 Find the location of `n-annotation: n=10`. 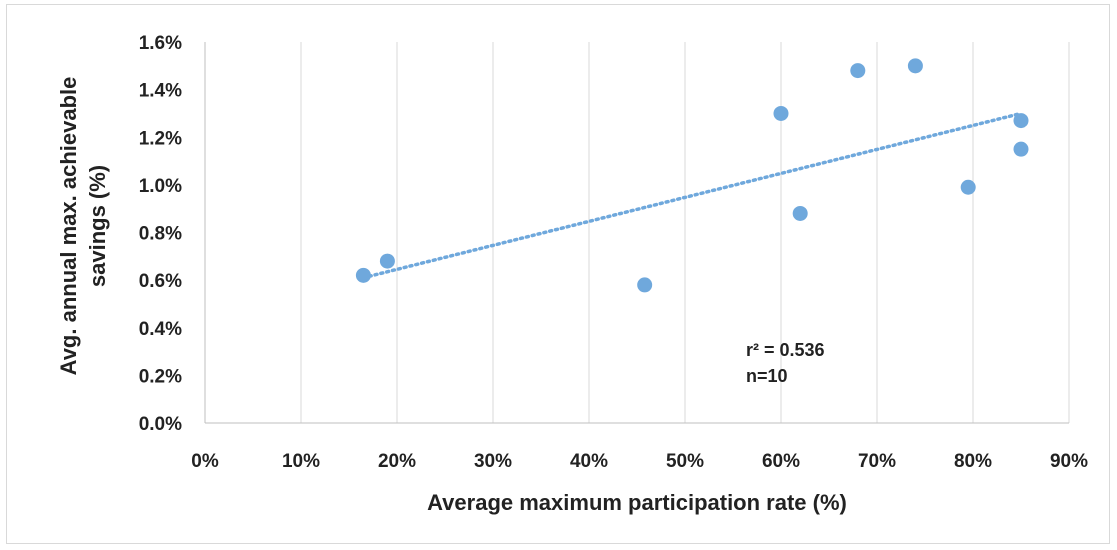

n-annotation: n=10 is located at coordinates (767, 376).